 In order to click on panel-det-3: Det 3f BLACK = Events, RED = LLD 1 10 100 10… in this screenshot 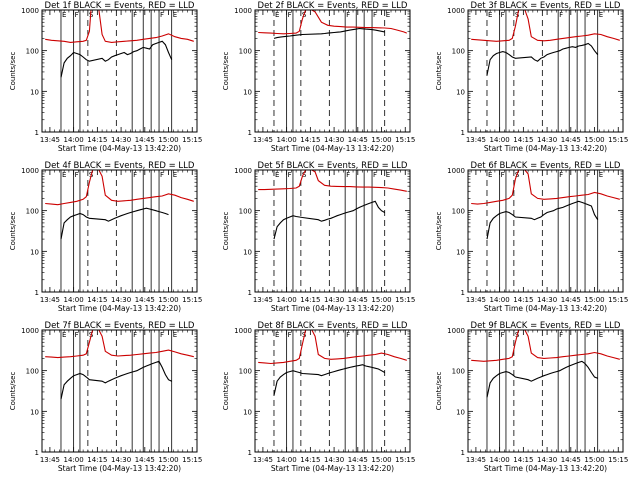, I will do `click(531, 77)`.